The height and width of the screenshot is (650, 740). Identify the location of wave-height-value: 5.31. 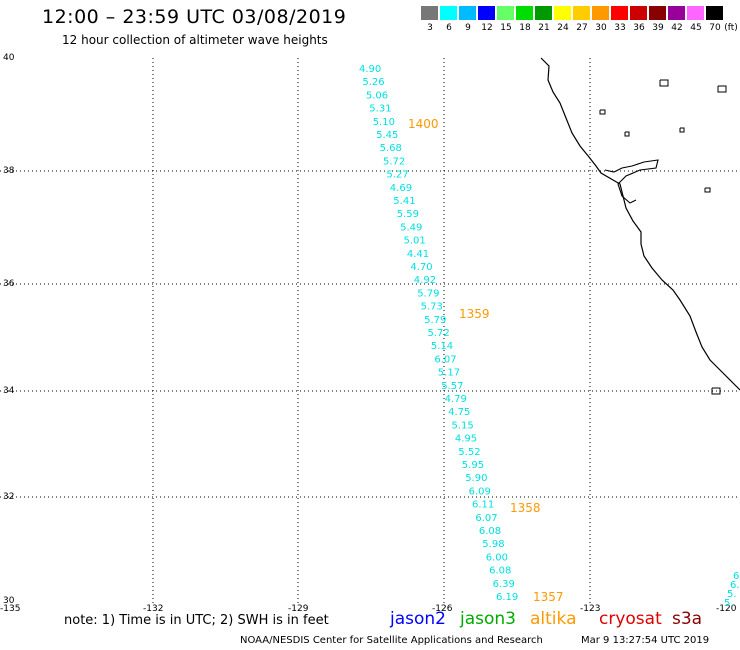
(380, 109).